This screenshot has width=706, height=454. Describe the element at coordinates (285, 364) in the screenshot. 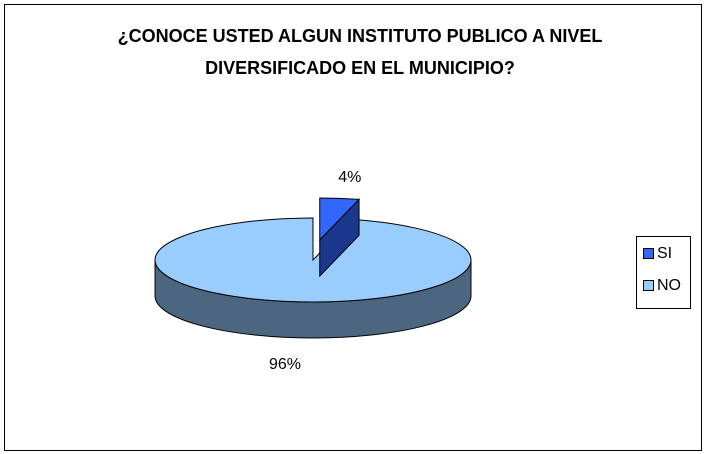

I see `data-label: 96%` at that location.